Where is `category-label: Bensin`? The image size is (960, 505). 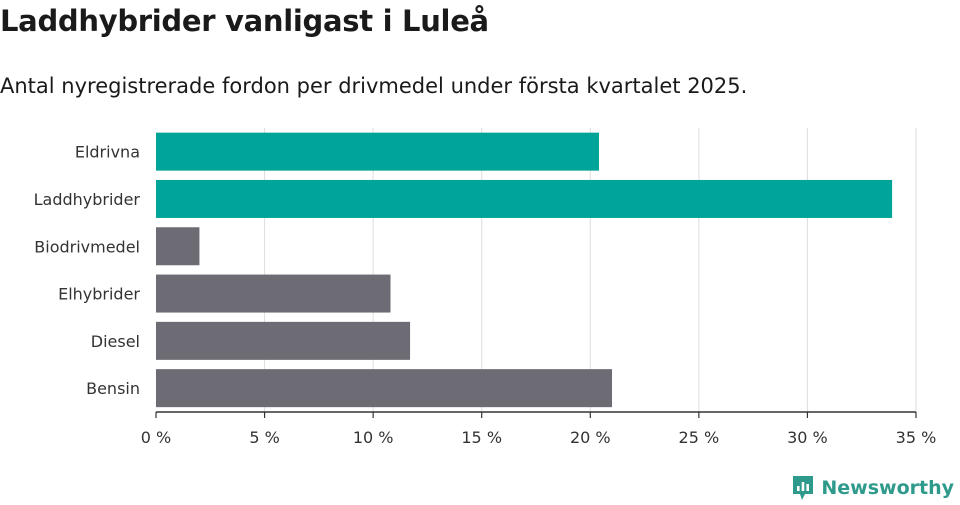
category-label: Bensin is located at coordinates (113, 388).